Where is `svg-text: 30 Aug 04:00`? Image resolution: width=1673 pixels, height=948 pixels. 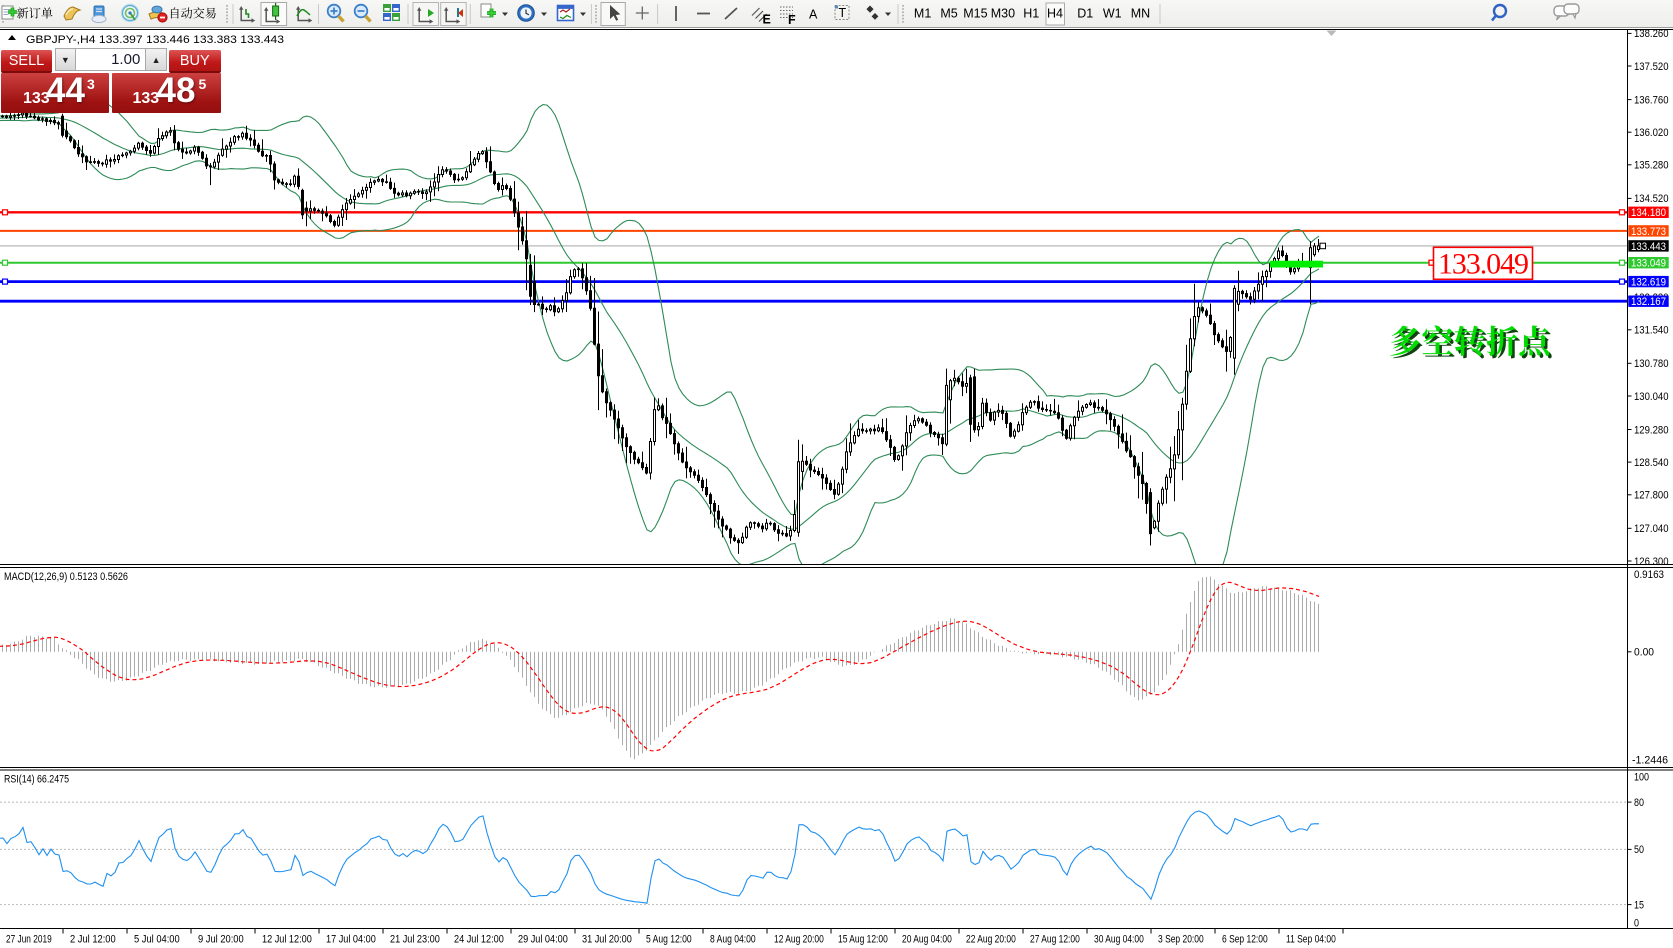
svg-text: 30 Aug 04:00 is located at coordinates (1119, 940).